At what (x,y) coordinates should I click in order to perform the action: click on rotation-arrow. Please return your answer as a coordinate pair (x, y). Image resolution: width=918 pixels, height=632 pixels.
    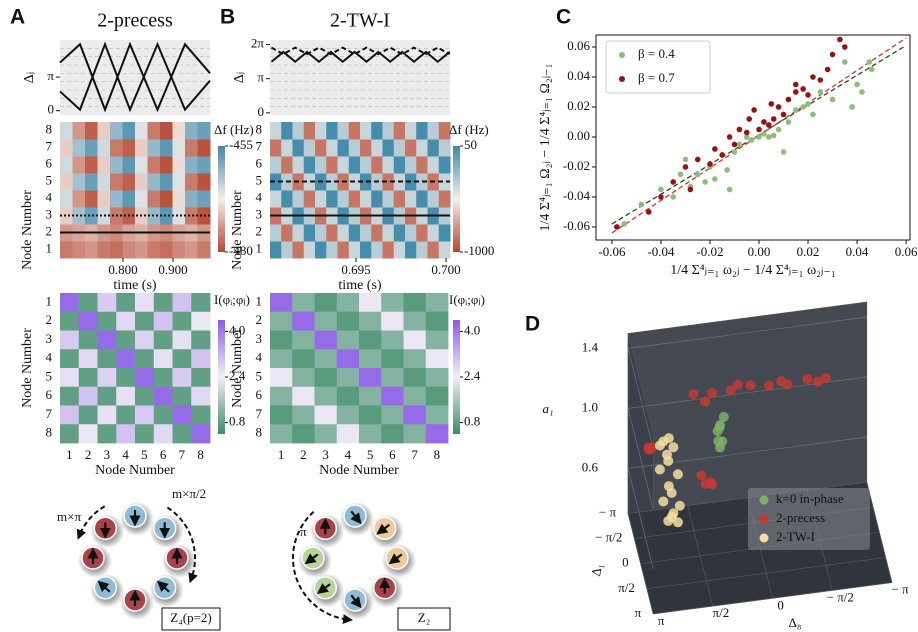
    Looking at the image, I should click on (323, 568).